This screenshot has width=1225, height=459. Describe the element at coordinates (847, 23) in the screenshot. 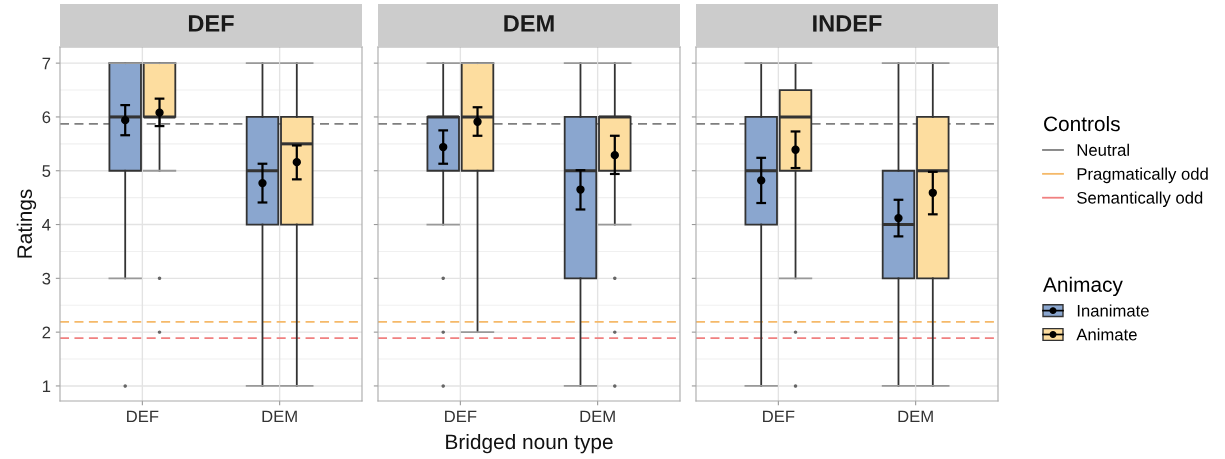

I see `chart-title: INDEF` at that location.